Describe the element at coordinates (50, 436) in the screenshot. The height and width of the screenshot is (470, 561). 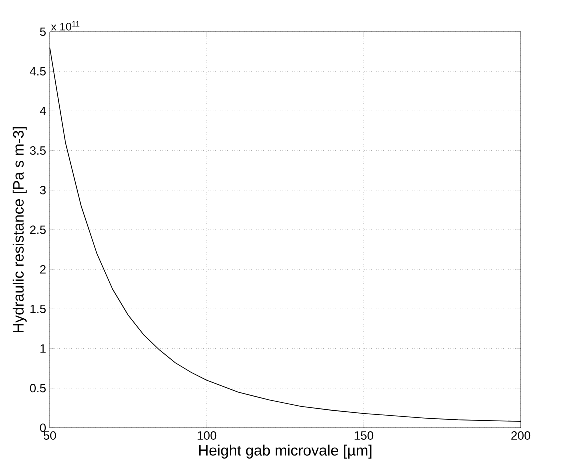
I see `x-tick-label: 50` at that location.